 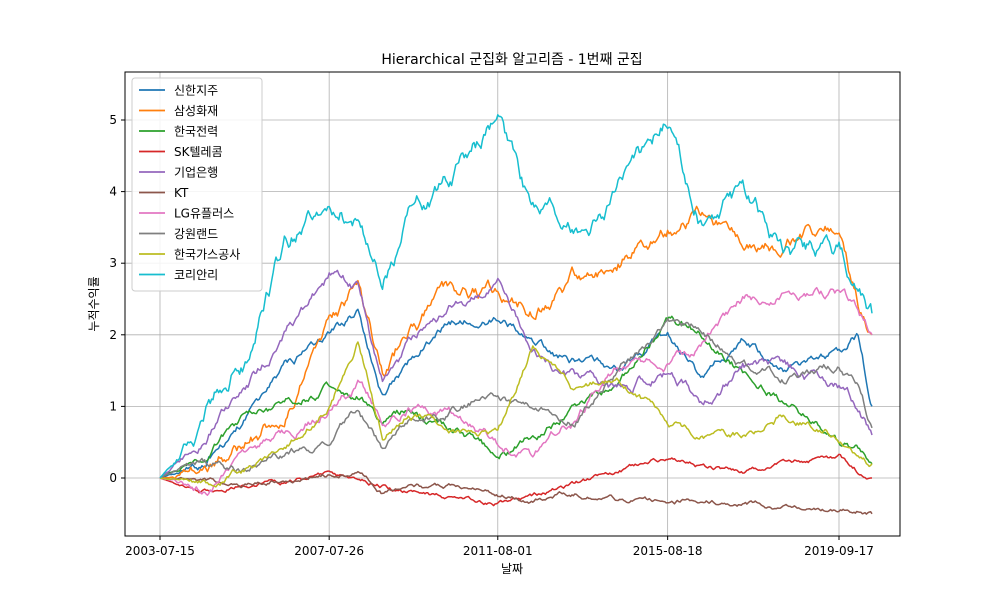 What do you see at coordinates (181, 193) in the screenshot?
I see `legend-label: KT` at bounding box center [181, 193].